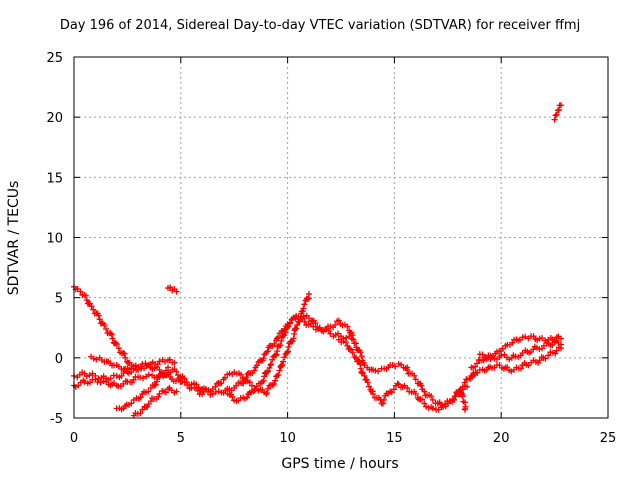  What do you see at coordinates (287, 438) in the screenshot?
I see `x-tick-label: 10` at bounding box center [287, 438].